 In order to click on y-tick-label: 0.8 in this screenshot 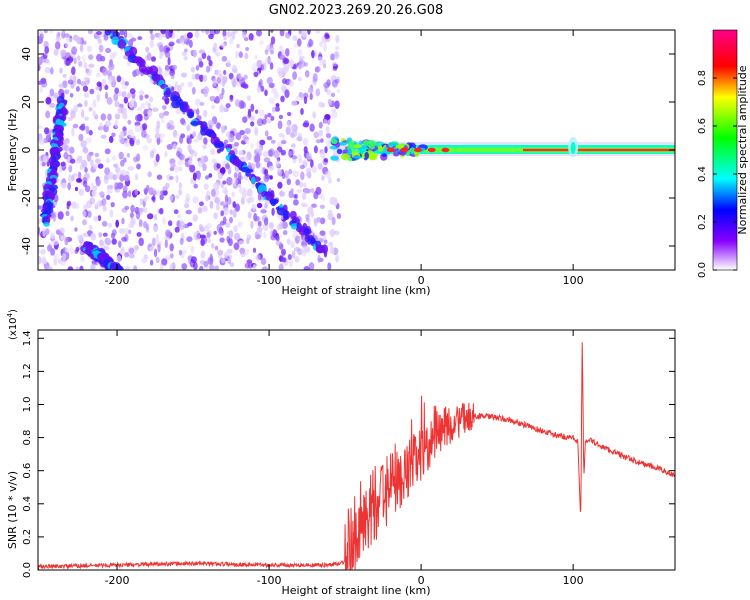, I will do `click(27, 438)`.